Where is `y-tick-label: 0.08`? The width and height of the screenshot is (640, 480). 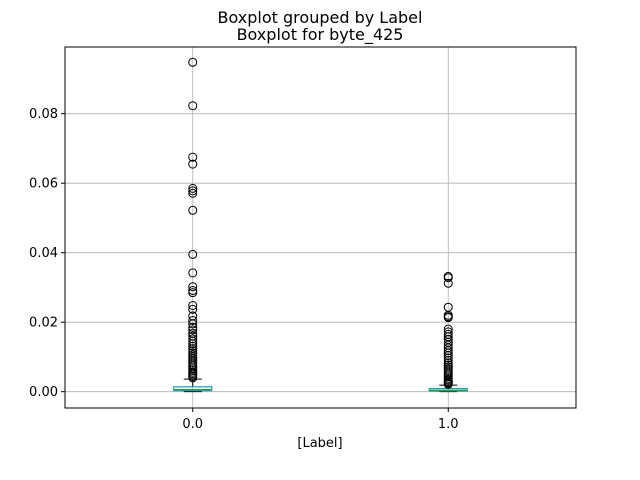 y-tick-label: 0.08 is located at coordinates (43, 114).